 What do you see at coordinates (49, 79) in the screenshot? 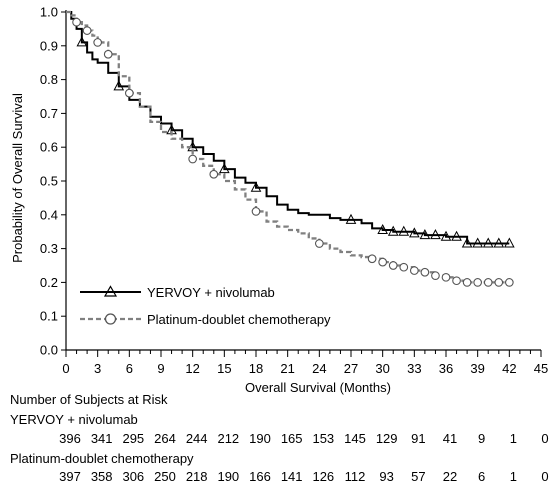
I see `y-tick-label: 0.8` at bounding box center [49, 79].